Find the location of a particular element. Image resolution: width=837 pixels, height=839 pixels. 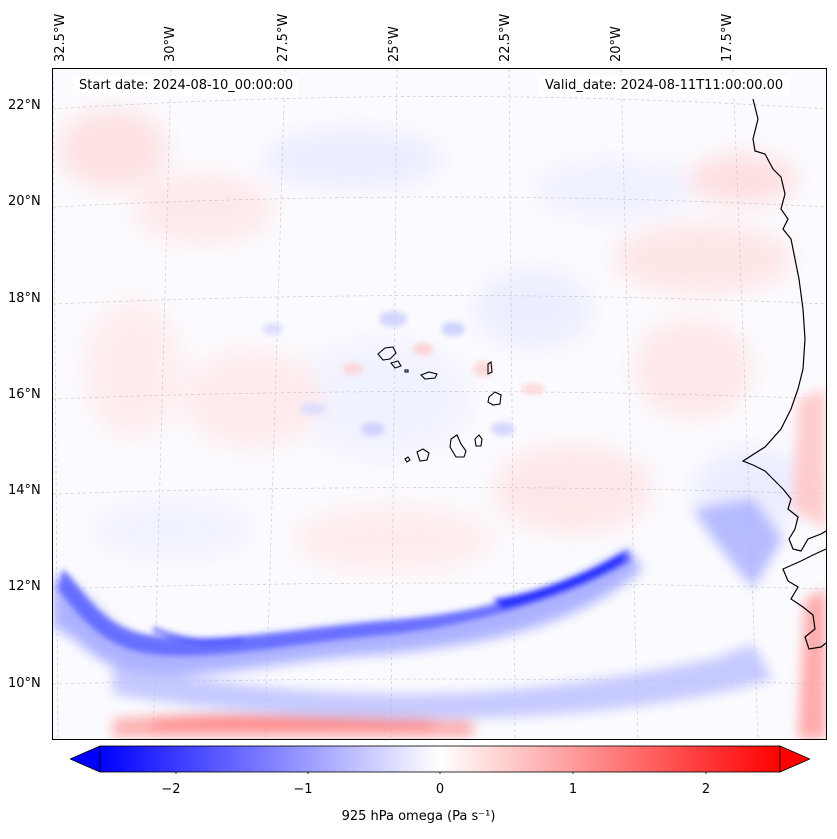

colorbar is located at coordinates (440, 759).